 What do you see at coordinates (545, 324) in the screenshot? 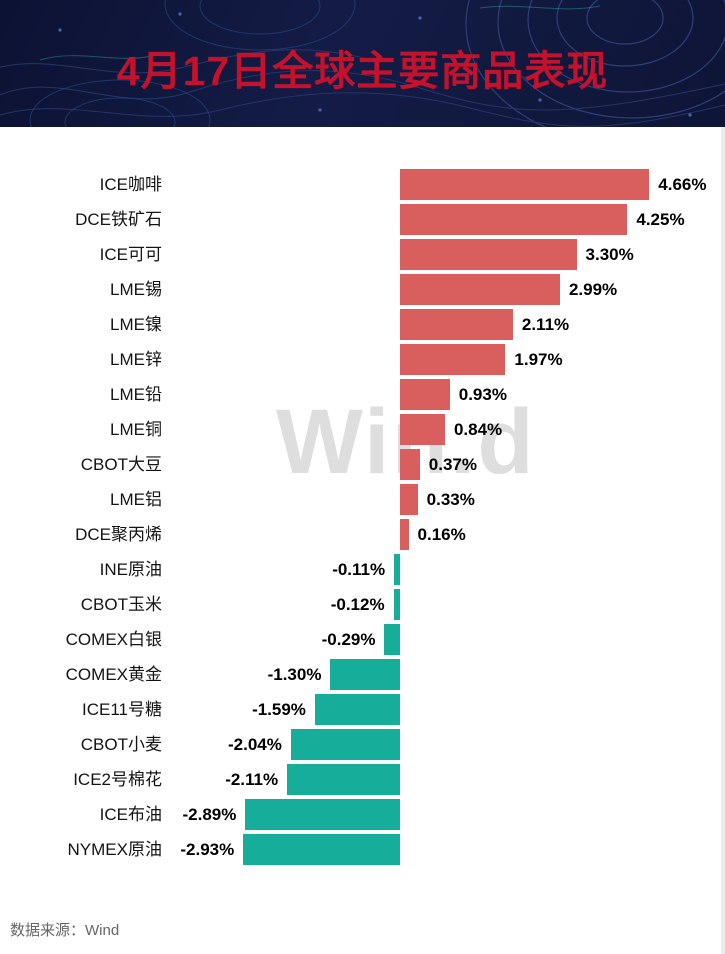
I see `value-label: 2.11%` at bounding box center [545, 324].